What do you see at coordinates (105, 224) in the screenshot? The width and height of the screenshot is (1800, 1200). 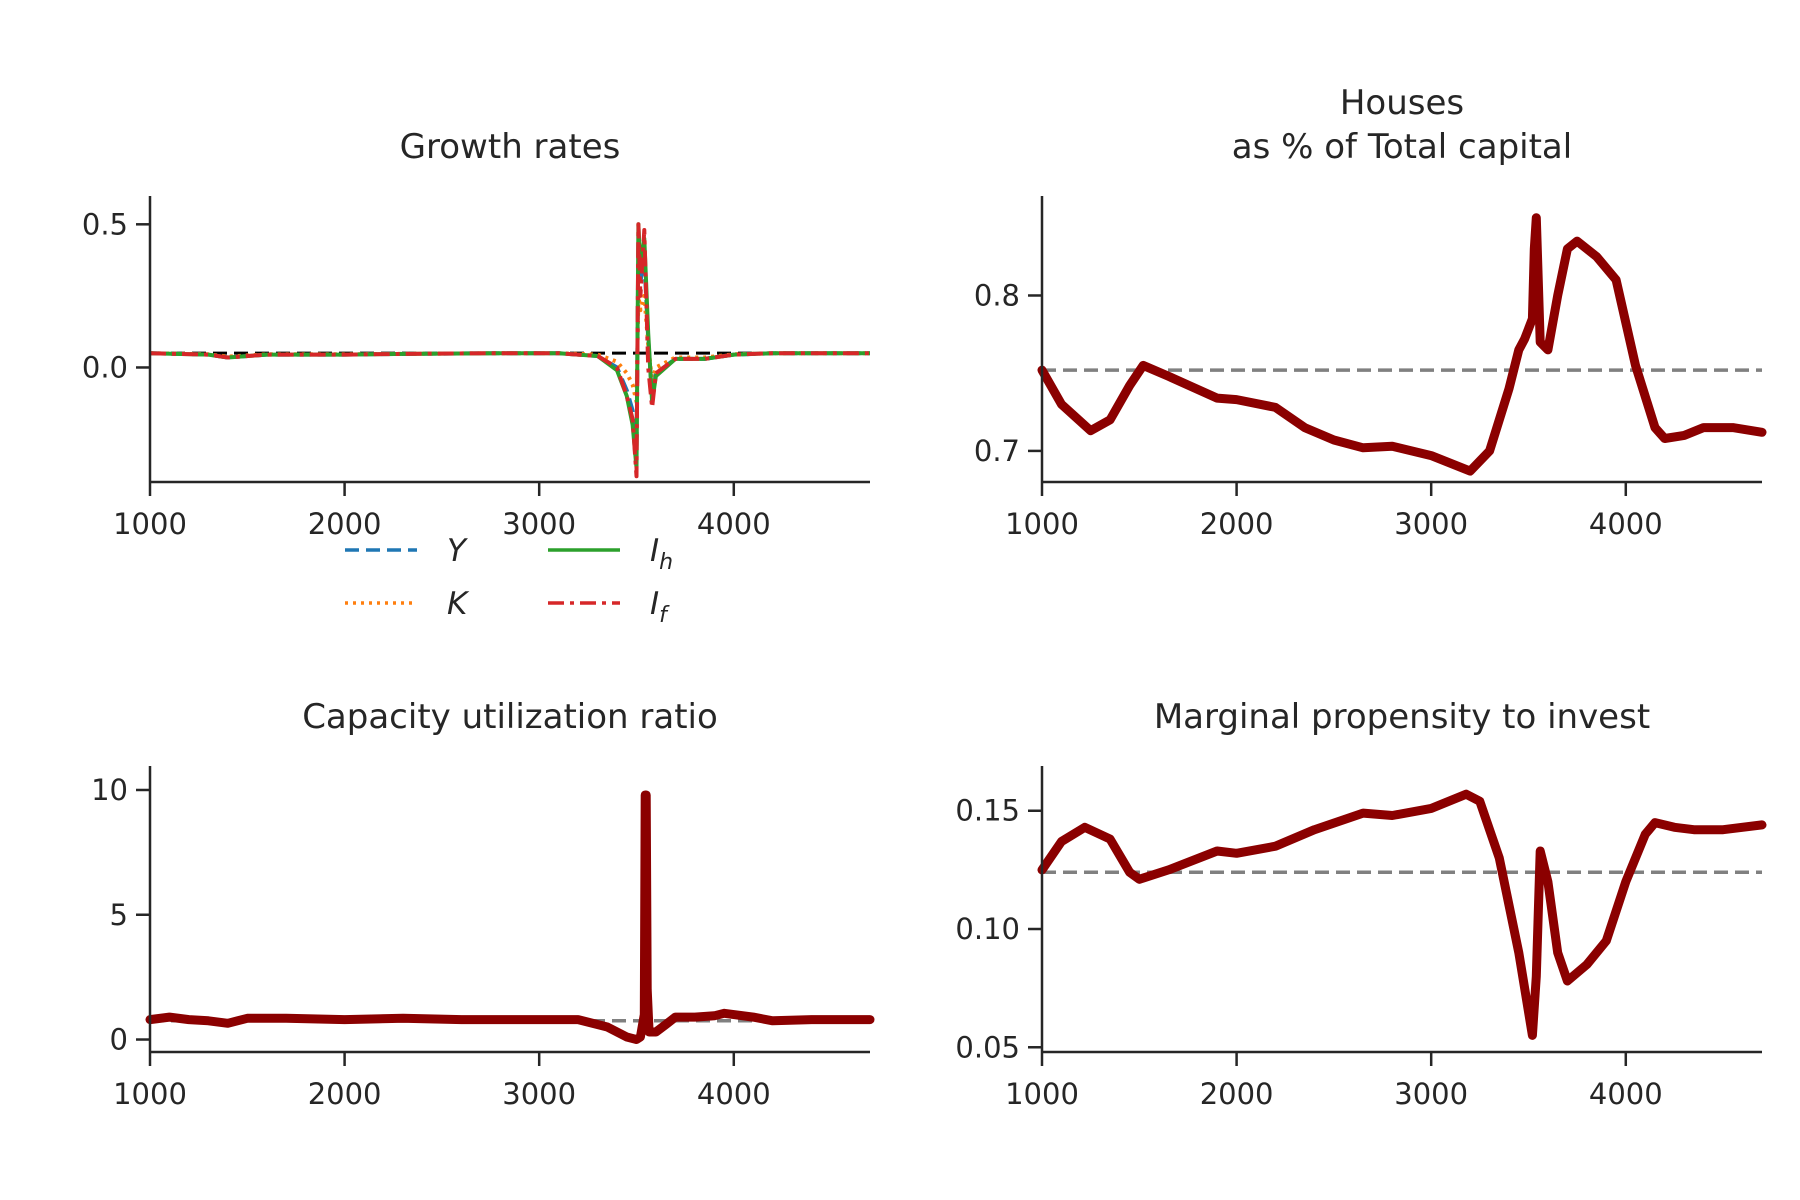 I see `y-tick-label: 0.5` at bounding box center [105, 224].